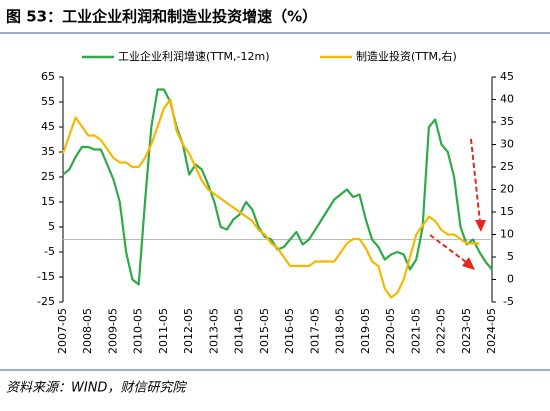 Image resolution: width=550 pixels, height=411 pixels. Describe the element at coordinates (415, 331) in the screenshot. I see `x-tick-label: 2021-05` at that location.